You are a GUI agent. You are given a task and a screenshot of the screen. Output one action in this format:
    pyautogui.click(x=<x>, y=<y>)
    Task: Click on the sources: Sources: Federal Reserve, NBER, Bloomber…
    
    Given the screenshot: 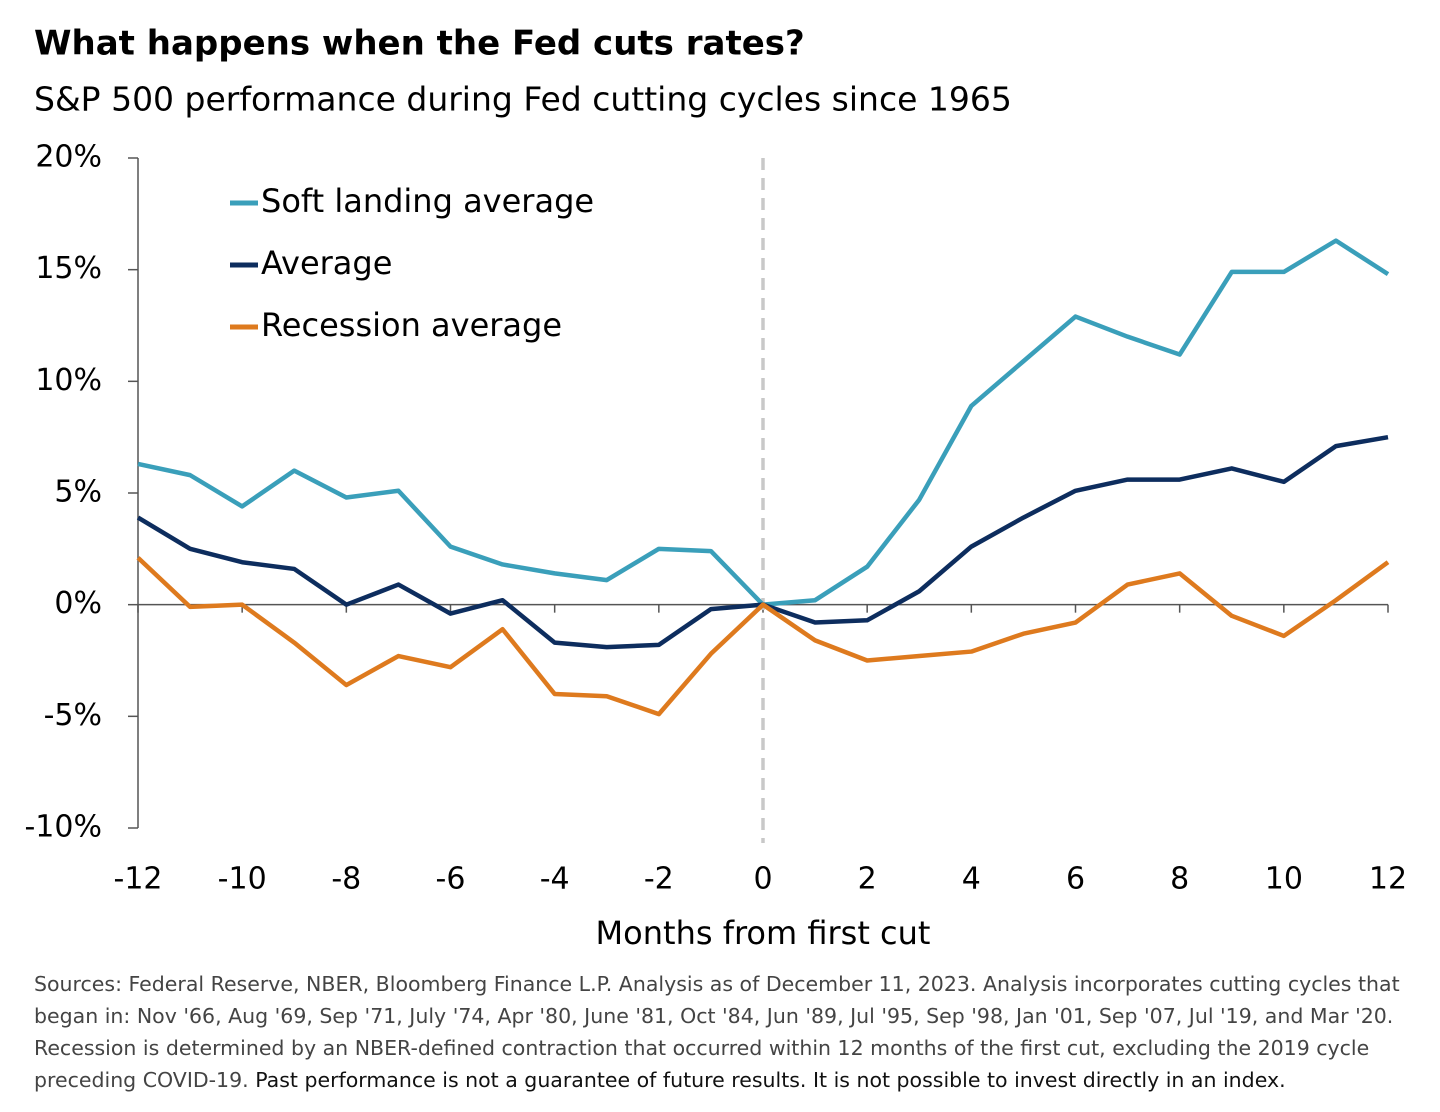 What is the action you would take?
    pyautogui.click(x=717, y=1032)
    